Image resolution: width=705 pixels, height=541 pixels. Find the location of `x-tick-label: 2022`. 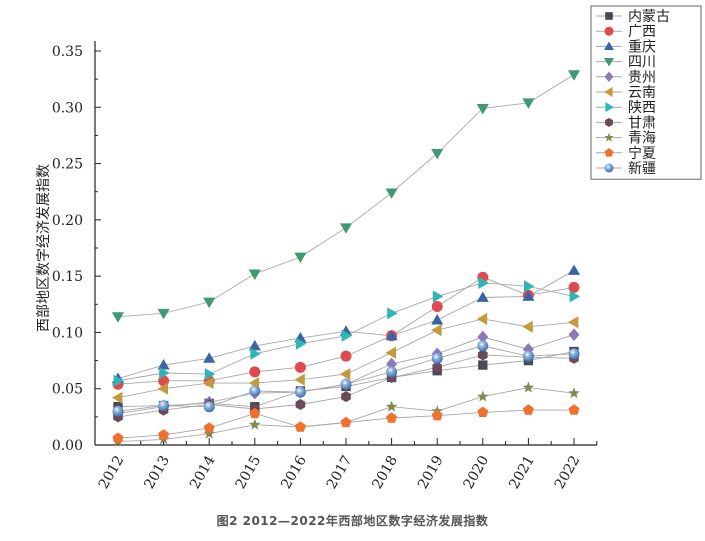

x-tick-label: 2022 is located at coordinates (568, 472).